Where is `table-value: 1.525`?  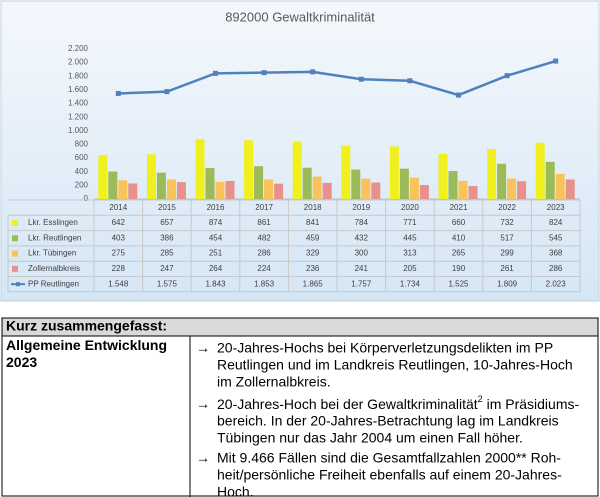 table-value: 1.525 is located at coordinates (458, 283).